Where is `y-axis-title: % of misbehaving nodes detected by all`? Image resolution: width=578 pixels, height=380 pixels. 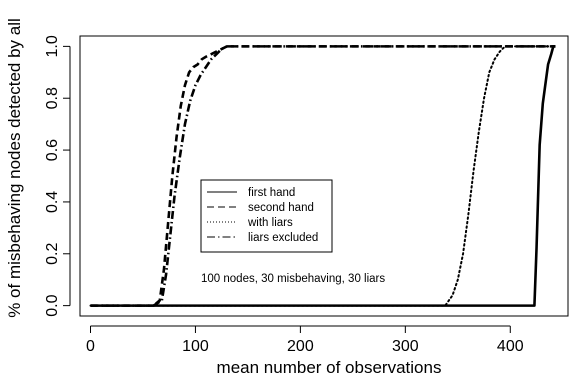
y-axis-title: % of misbehaving nodes detected by all is located at coordinates (14, 168).